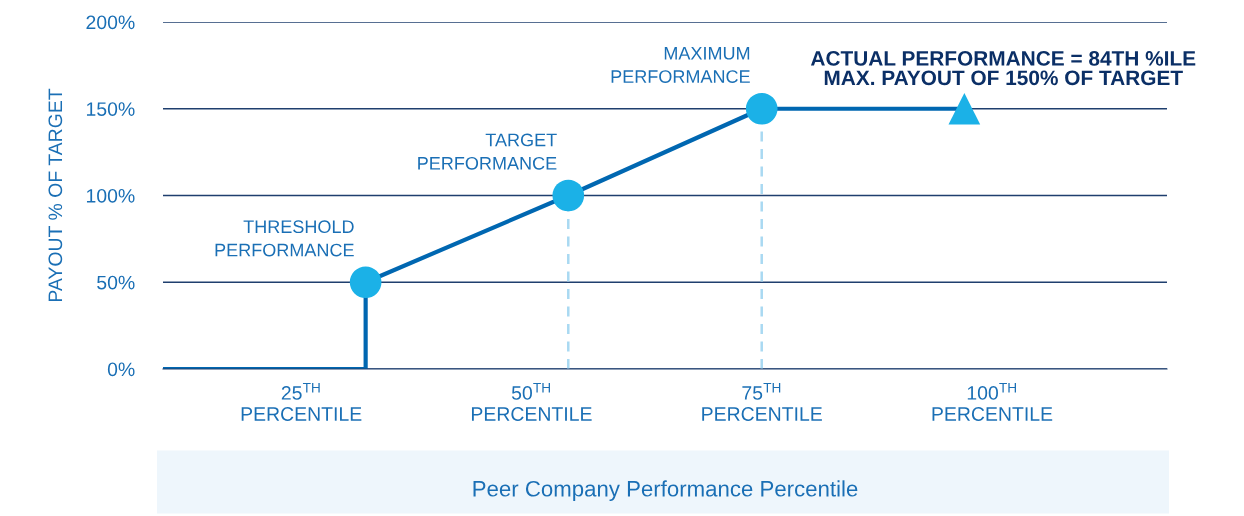  What do you see at coordinates (487, 151) in the screenshot?
I see `annotation: TARGET PERFORMANCE` at bounding box center [487, 151].